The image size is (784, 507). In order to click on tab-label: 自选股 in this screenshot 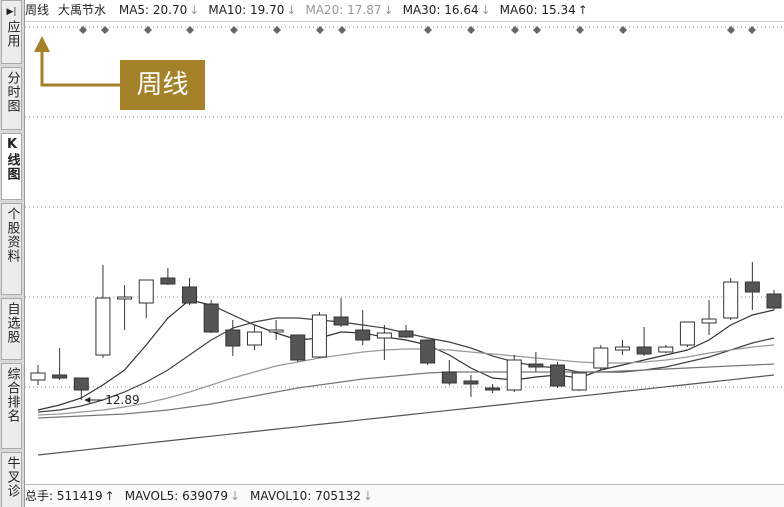, I will do `click(12, 323)`.